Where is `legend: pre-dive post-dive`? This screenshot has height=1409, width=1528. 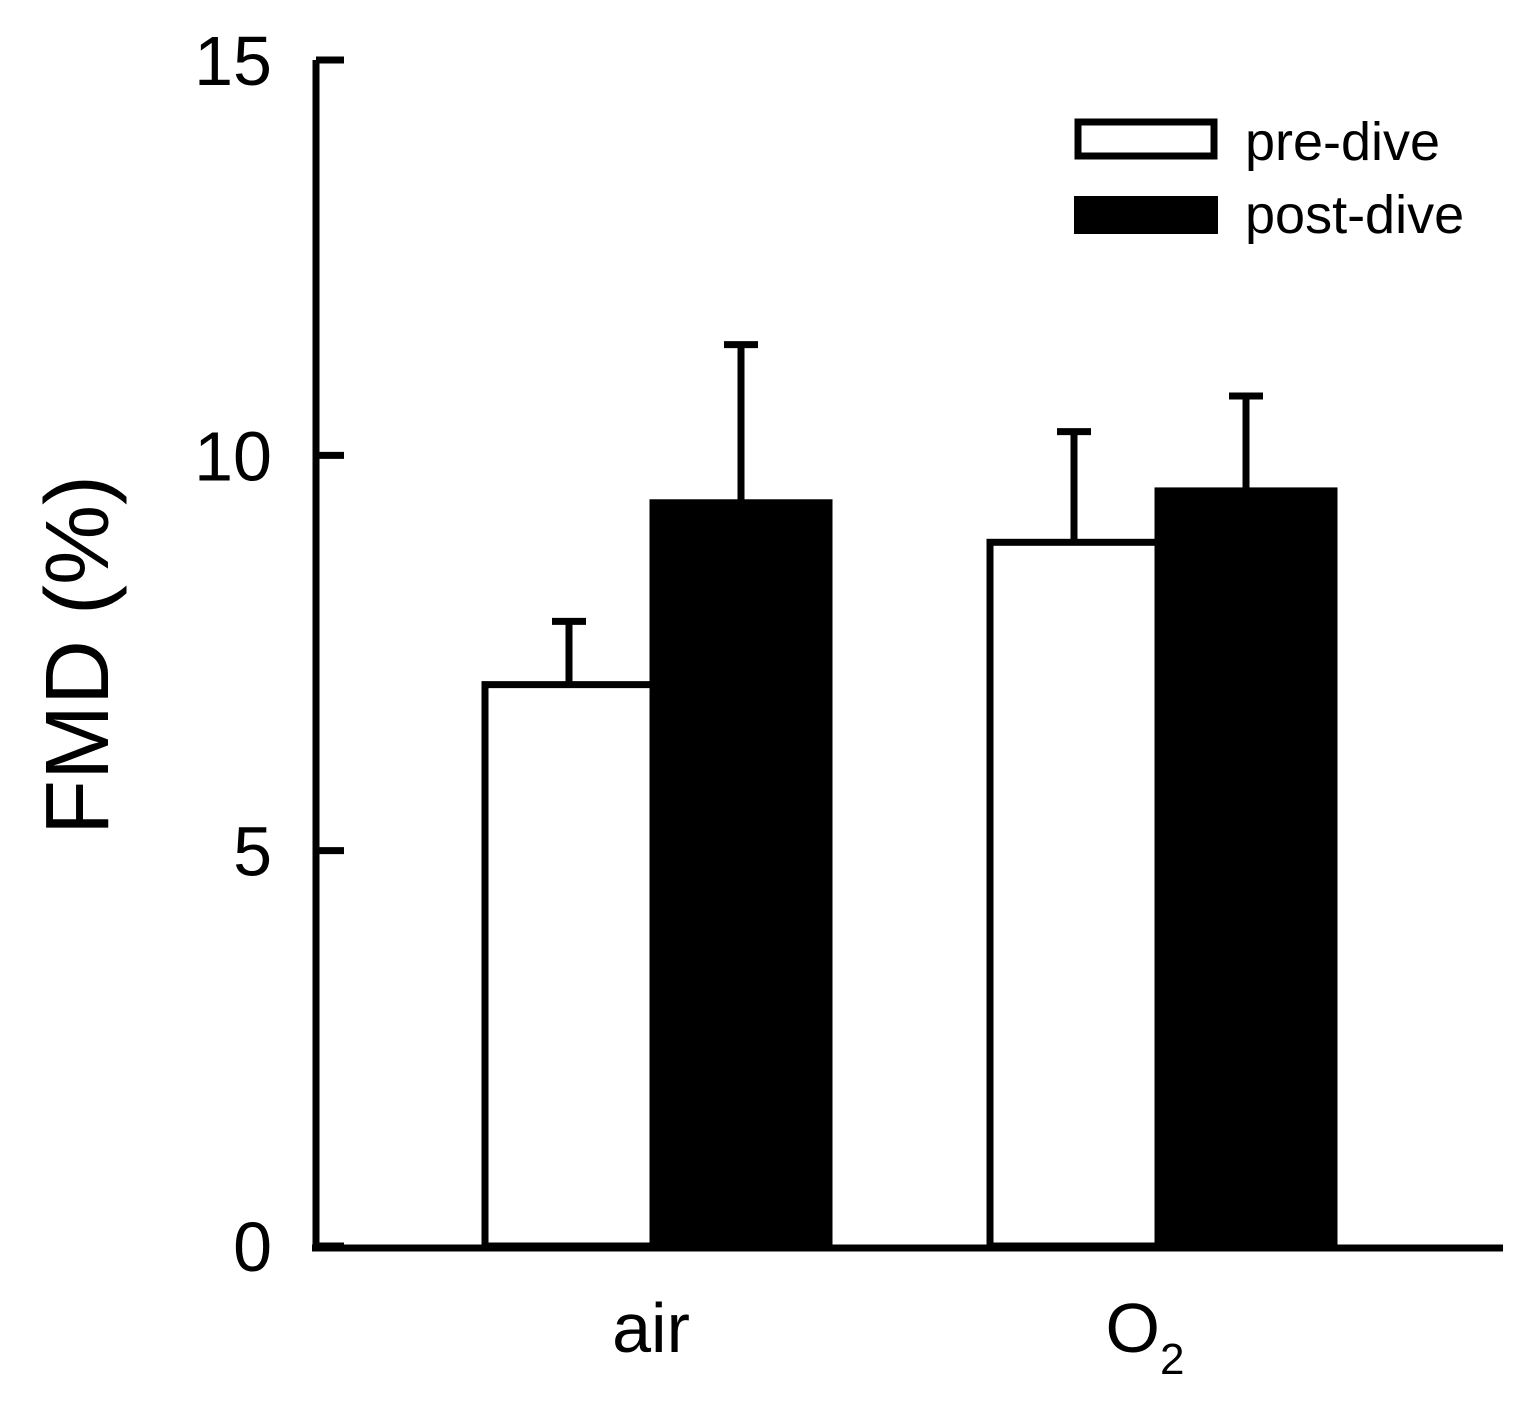 legend: pre-dive post-dive is located at coordinates (1269, 178).